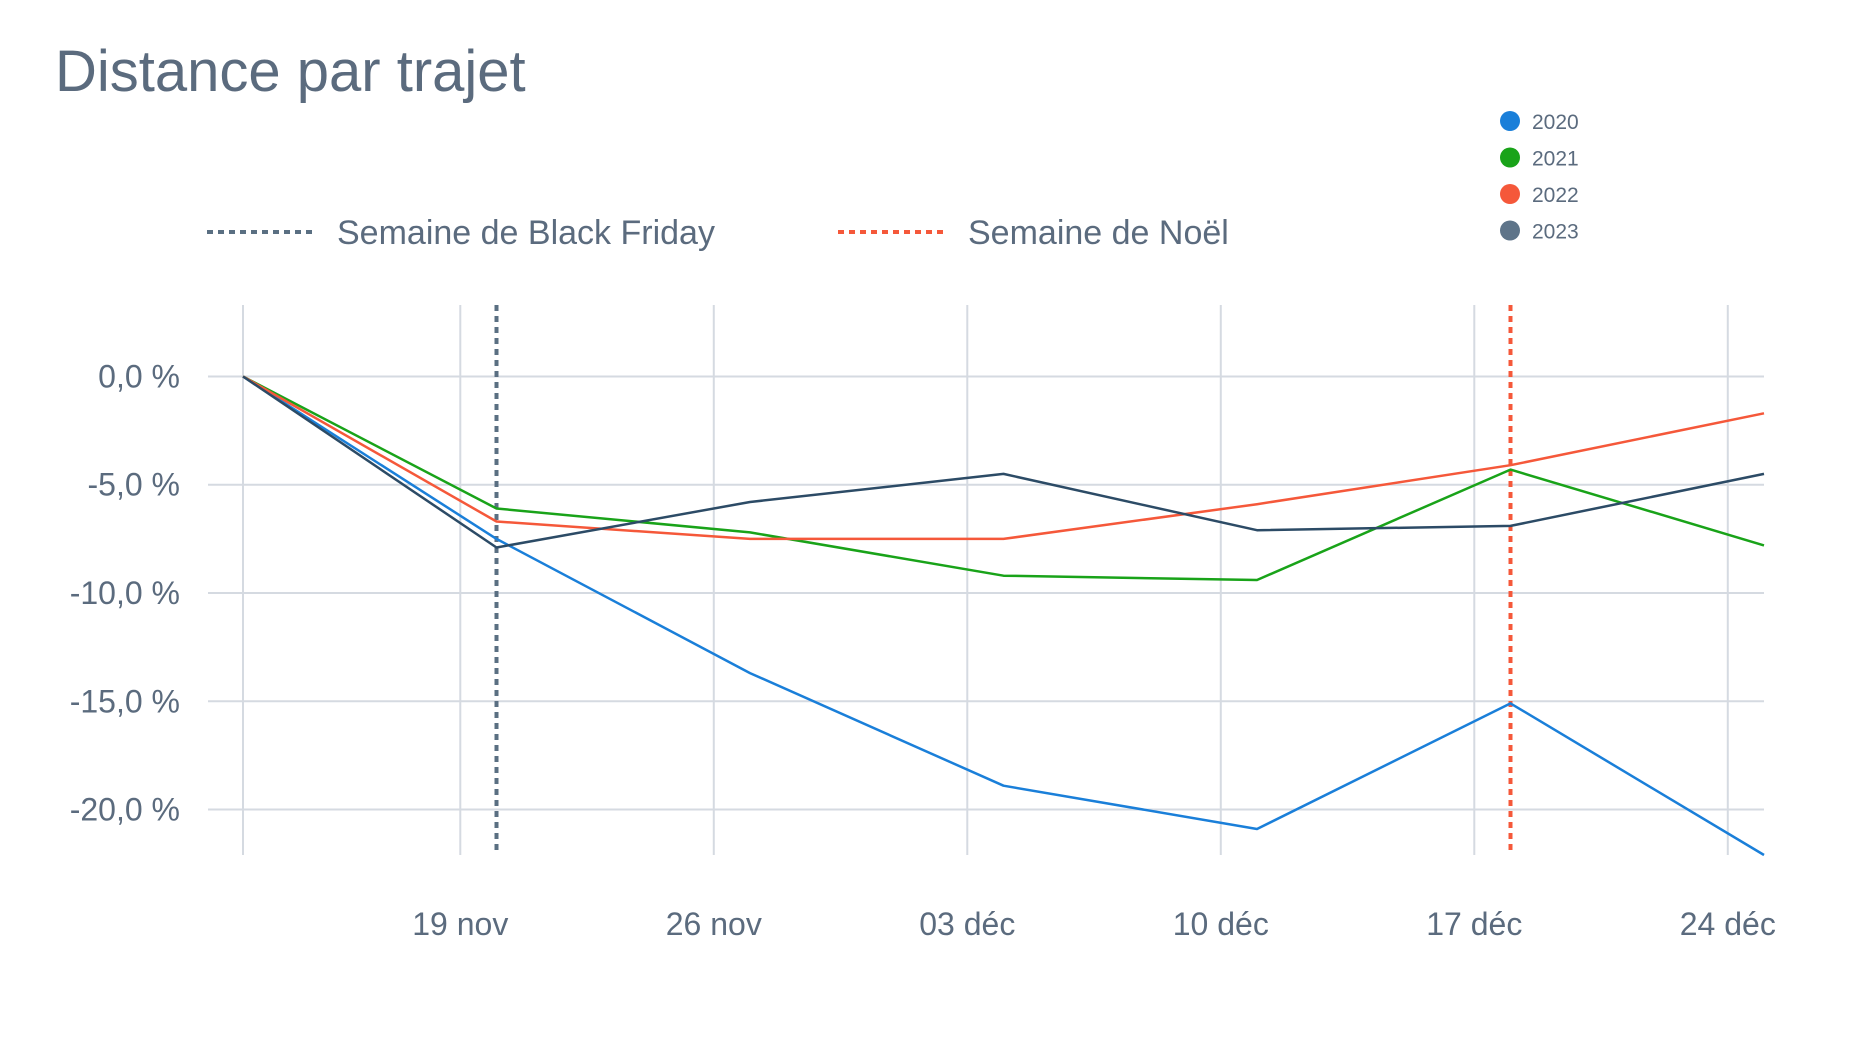 The width and height of the screenshot is (1854, 1043). Describe the element at coordinates (125, 701) in the screenshot. I see `y-tick-label: -15,0 %` at that location.